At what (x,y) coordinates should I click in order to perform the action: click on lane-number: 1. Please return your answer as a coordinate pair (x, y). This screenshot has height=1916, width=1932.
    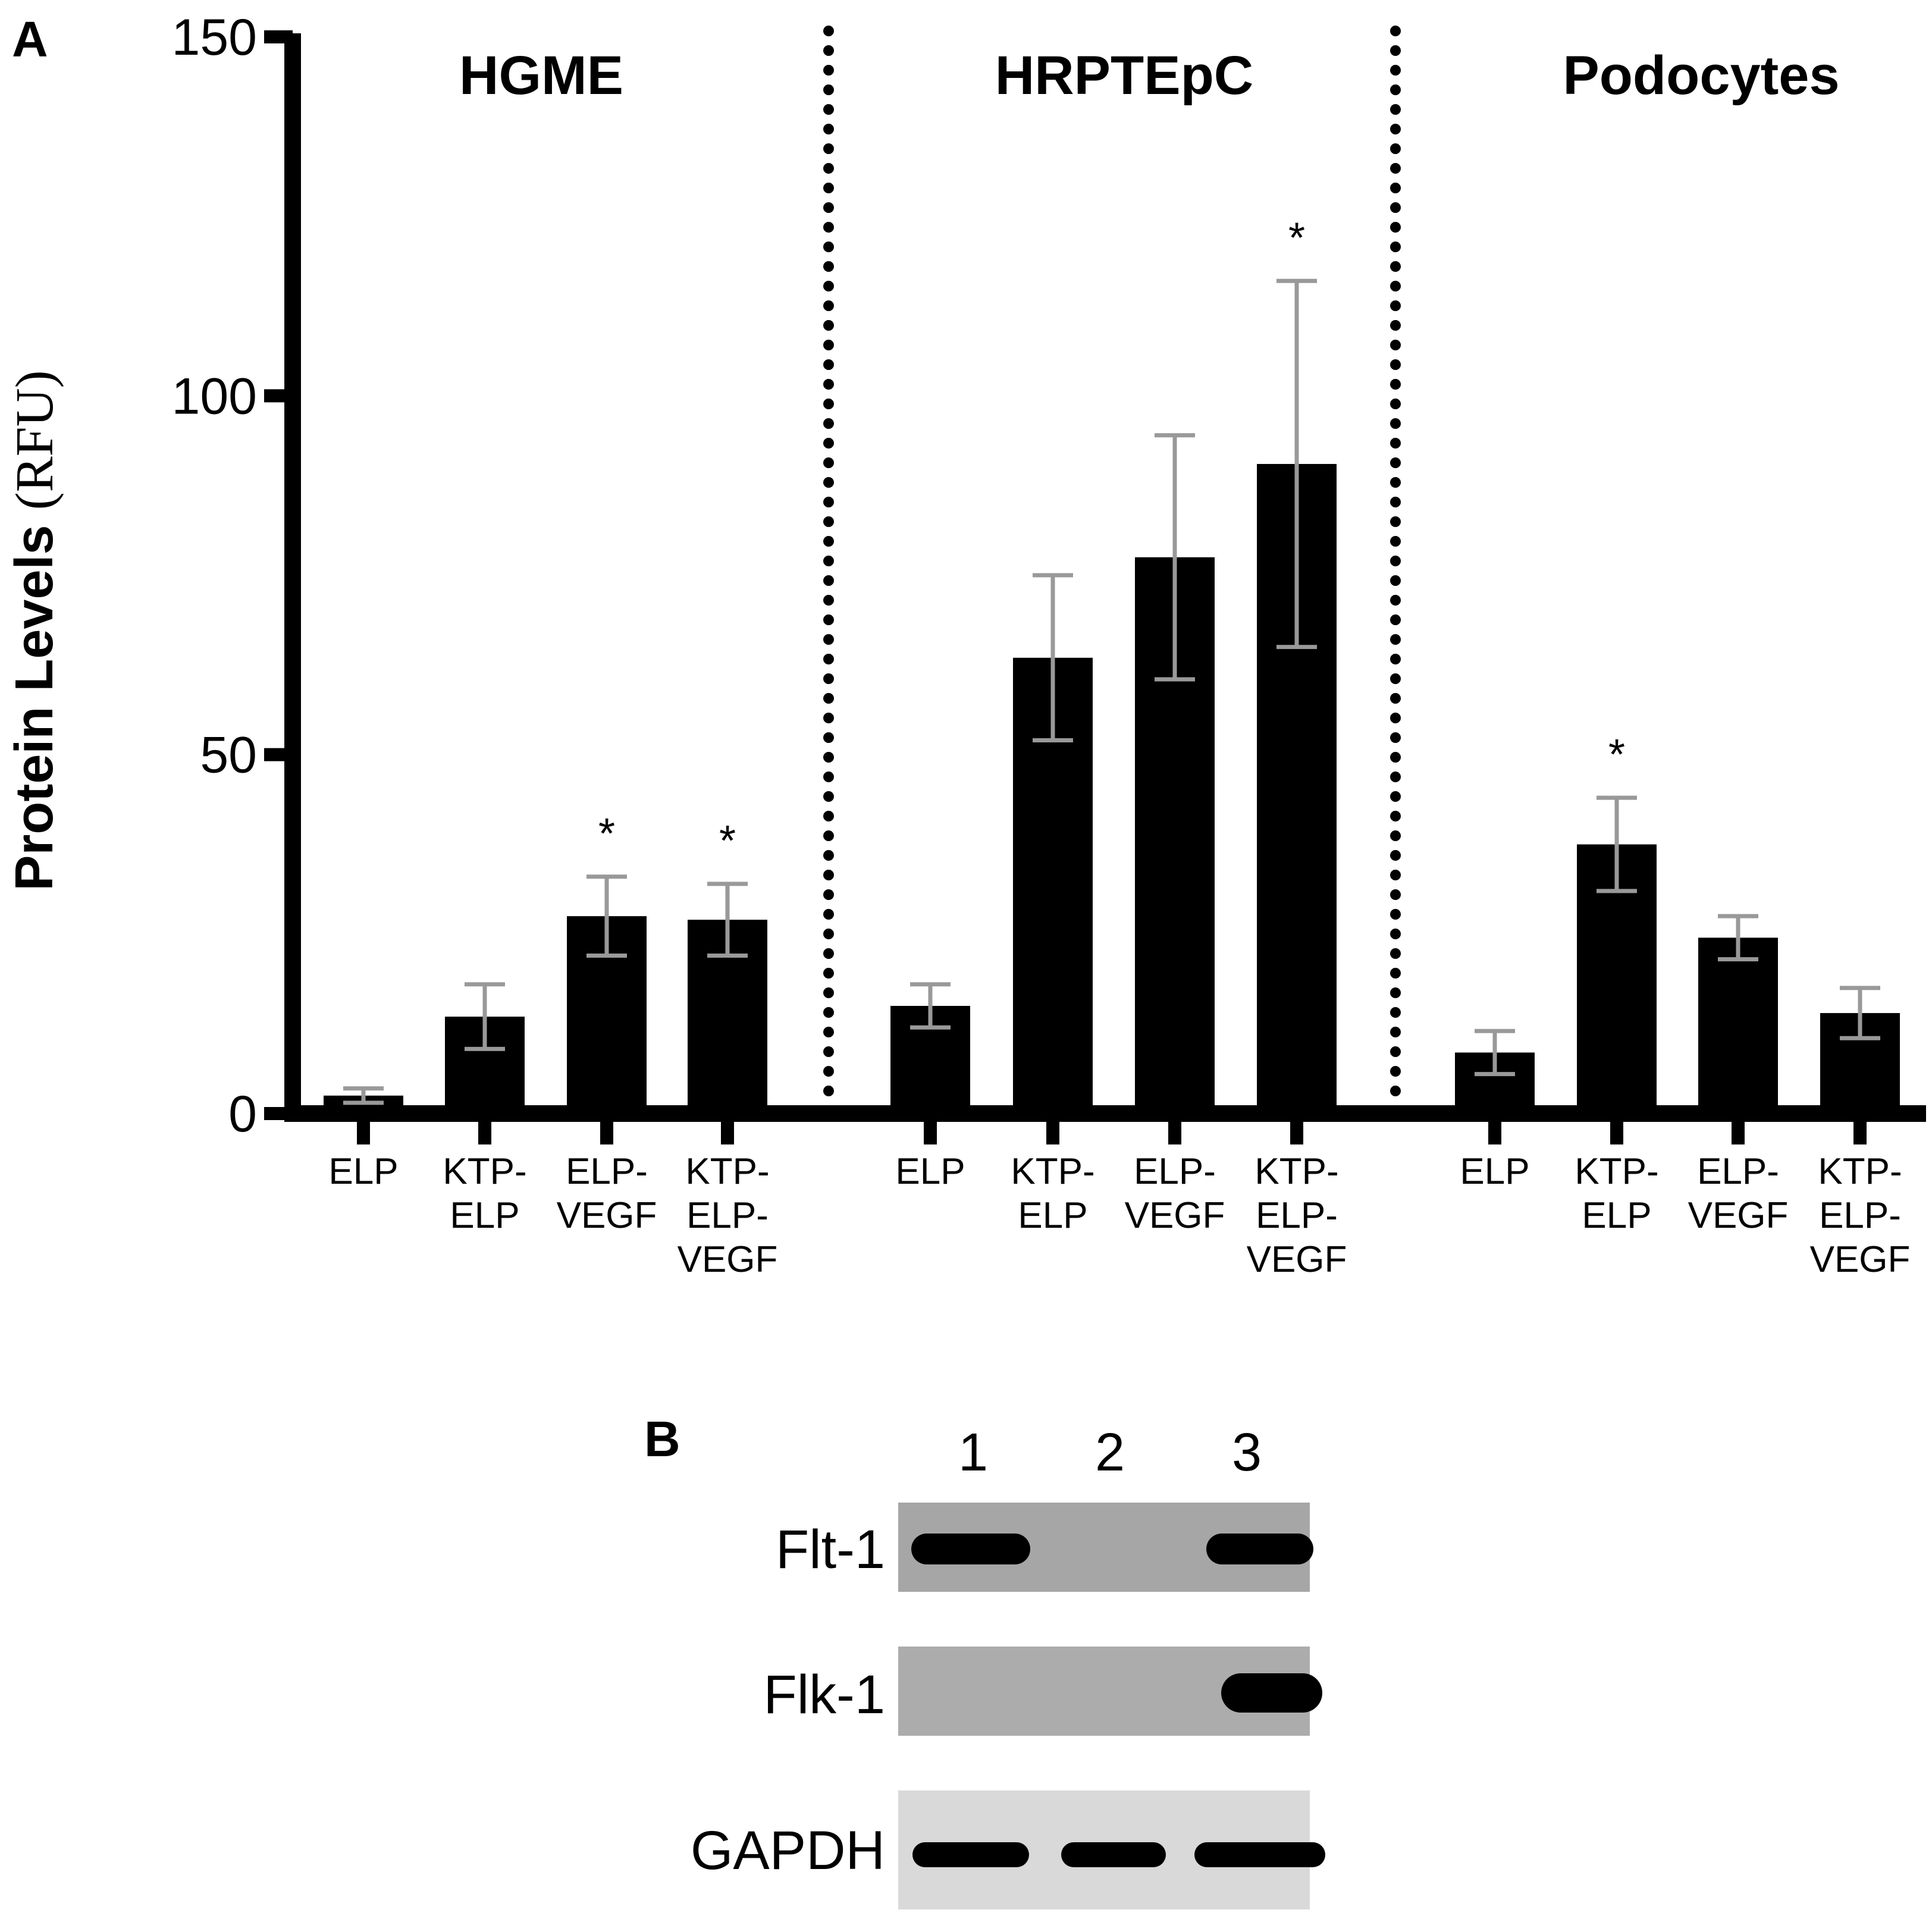
    Looking at the image, I should click on (973, 1452).